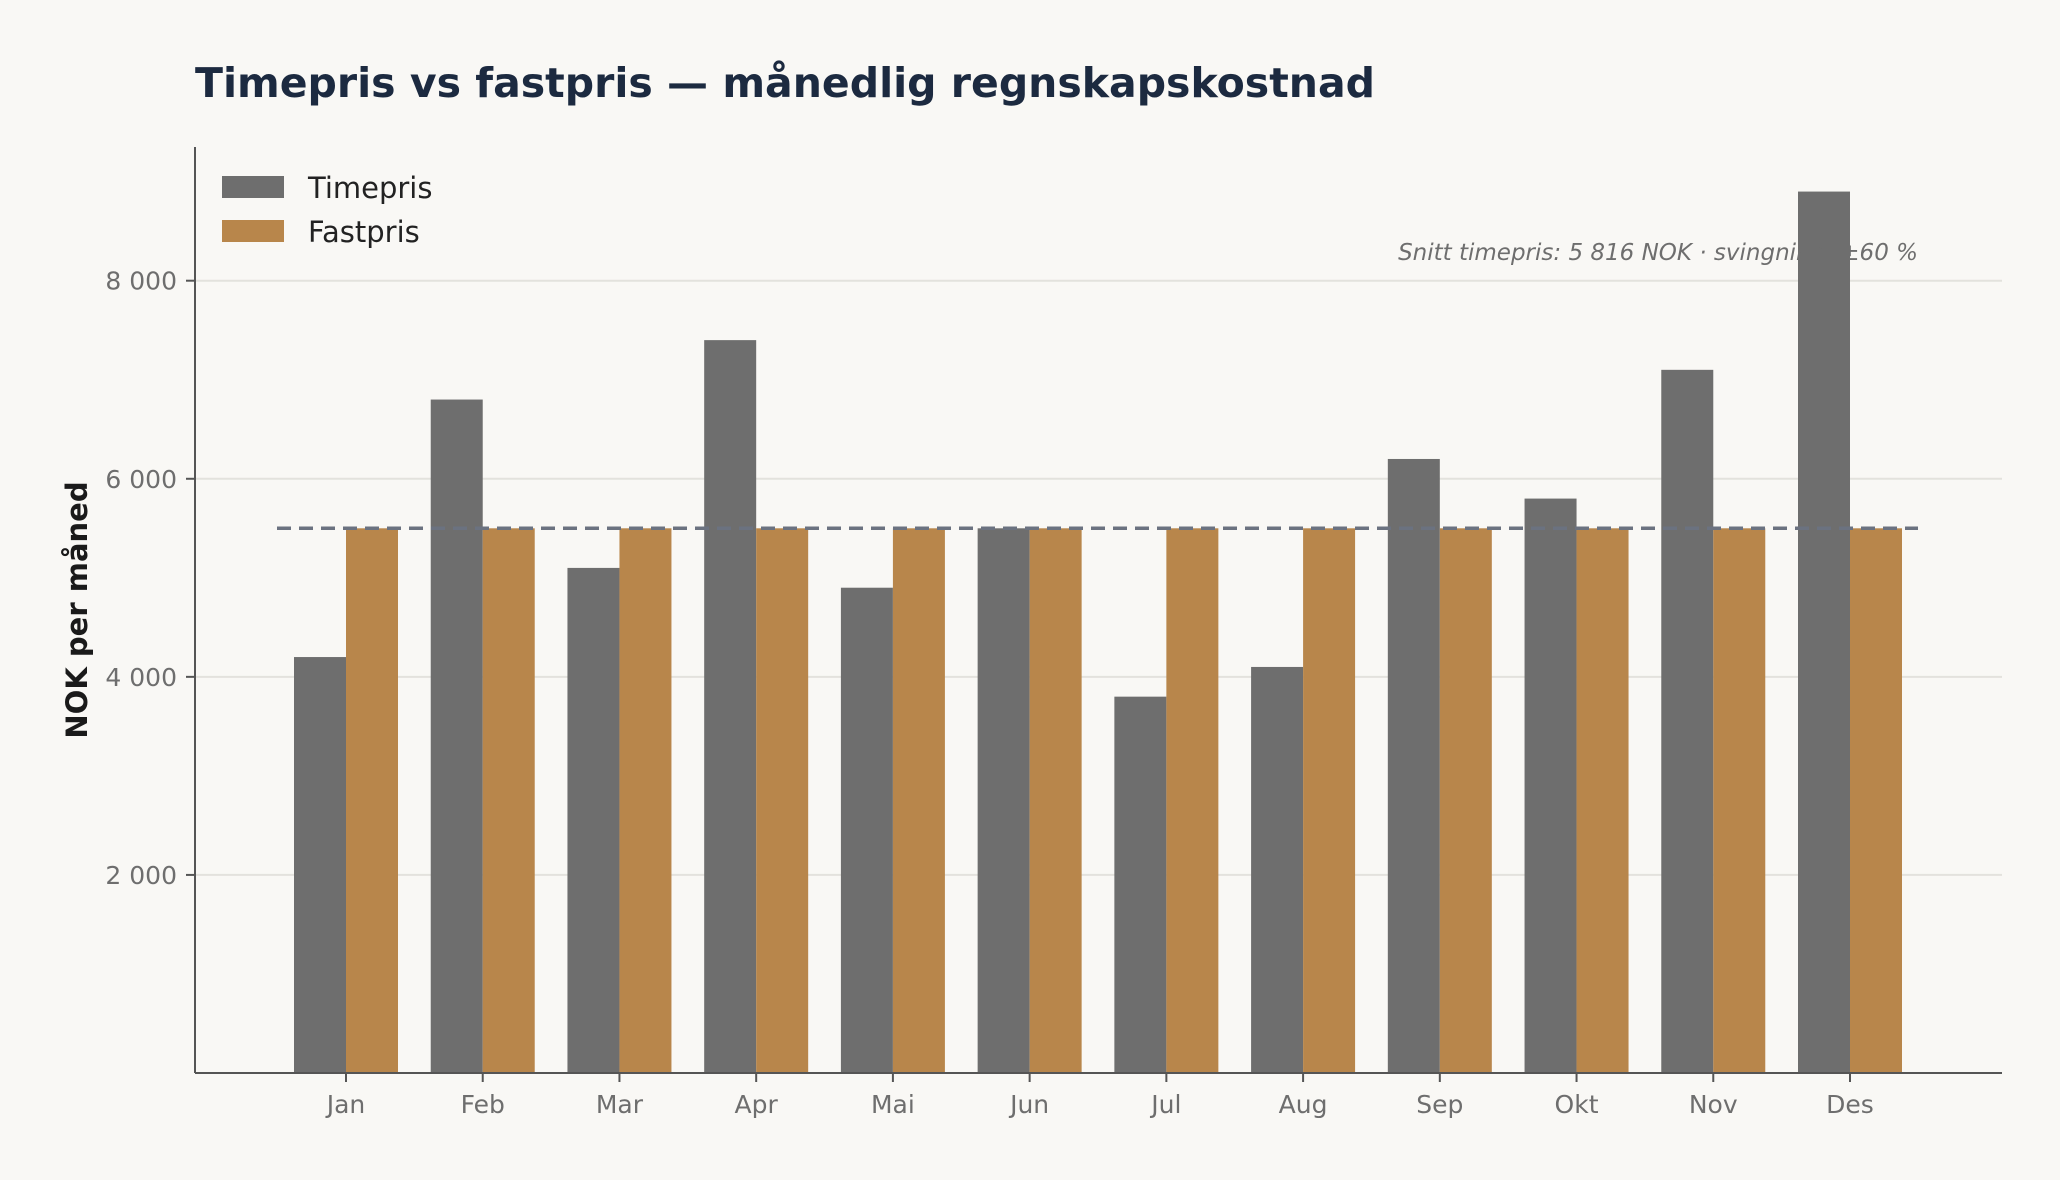  Describe the element at coordinates (364, 232) in the screenshot. I see `legend-label-fastpris: Fastpris` at that location.